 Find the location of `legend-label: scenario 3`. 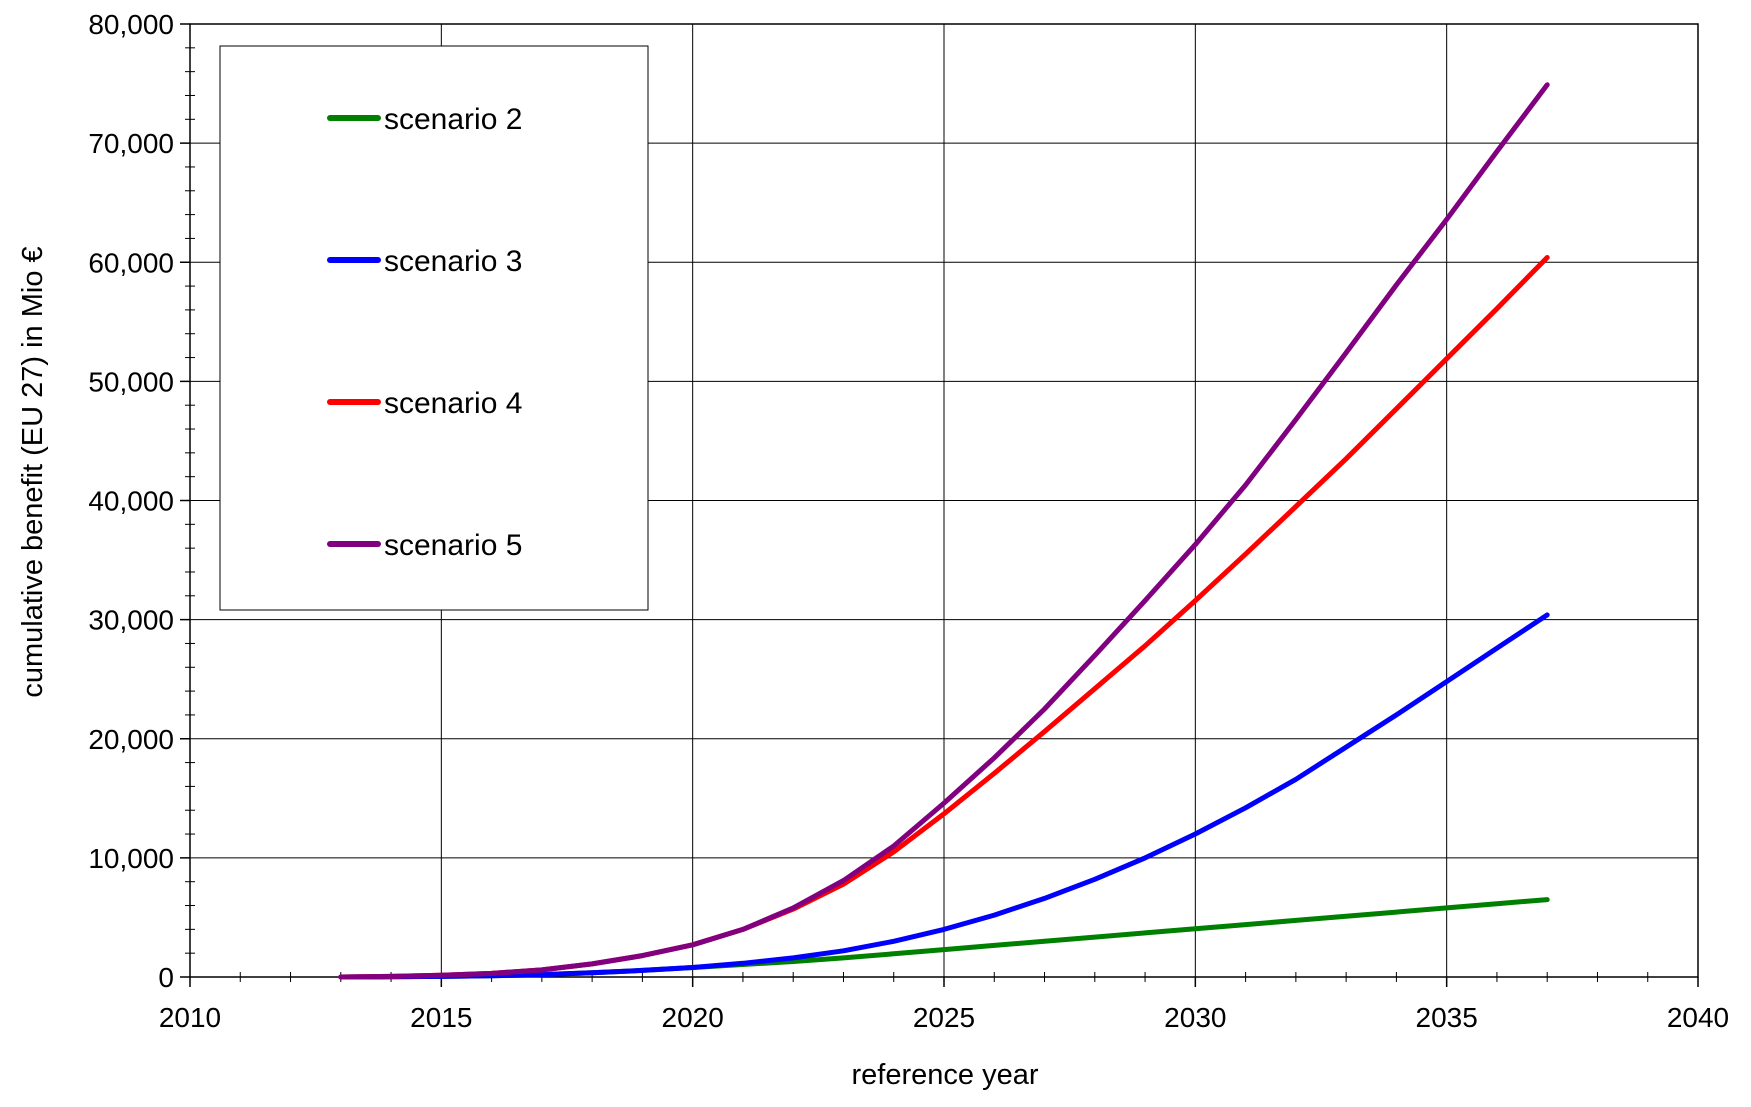

legend-label: scenario 3 is located at coordinates (453, 261).